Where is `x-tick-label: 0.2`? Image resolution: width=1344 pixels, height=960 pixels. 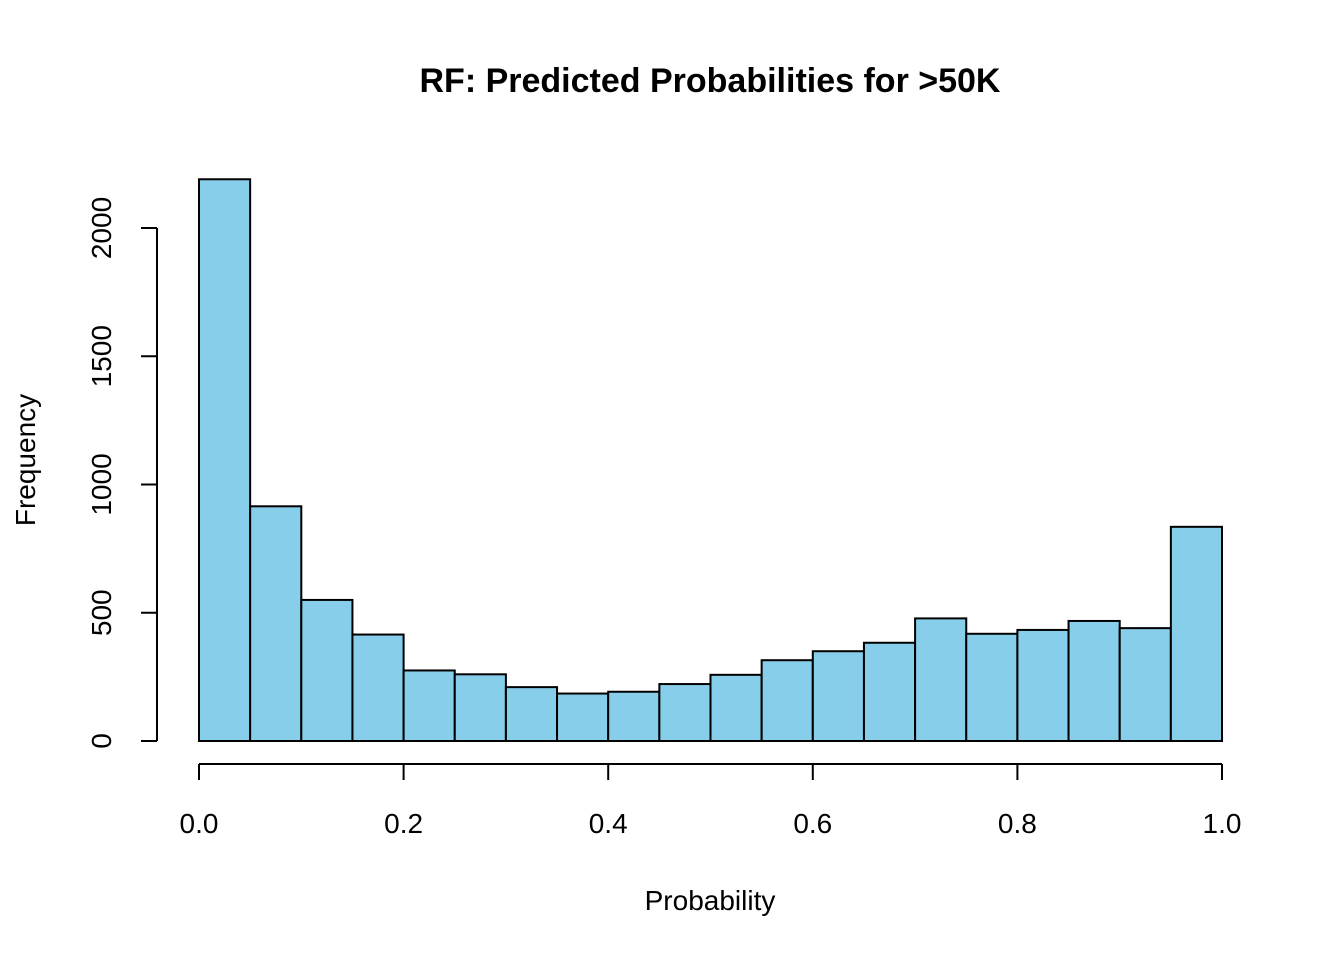
x-tick-label: 0.2 is located at coordinates (403, 823).